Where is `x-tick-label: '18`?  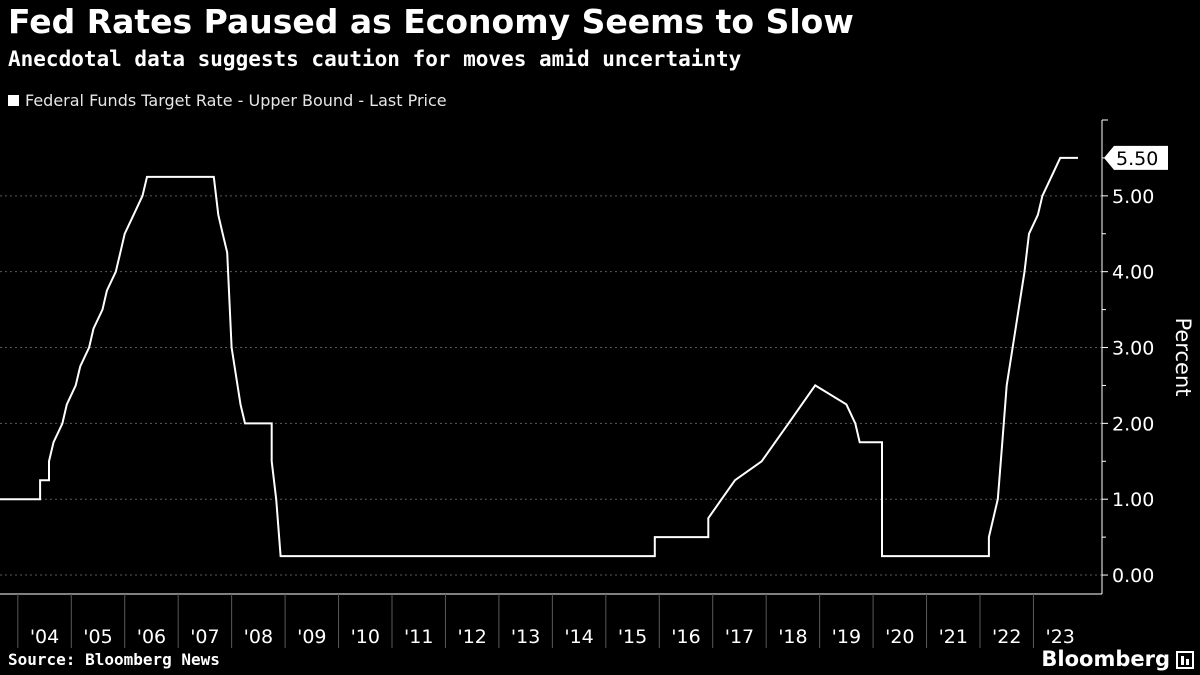 x-tick-label: '18 is located at coordinates (792, 637).